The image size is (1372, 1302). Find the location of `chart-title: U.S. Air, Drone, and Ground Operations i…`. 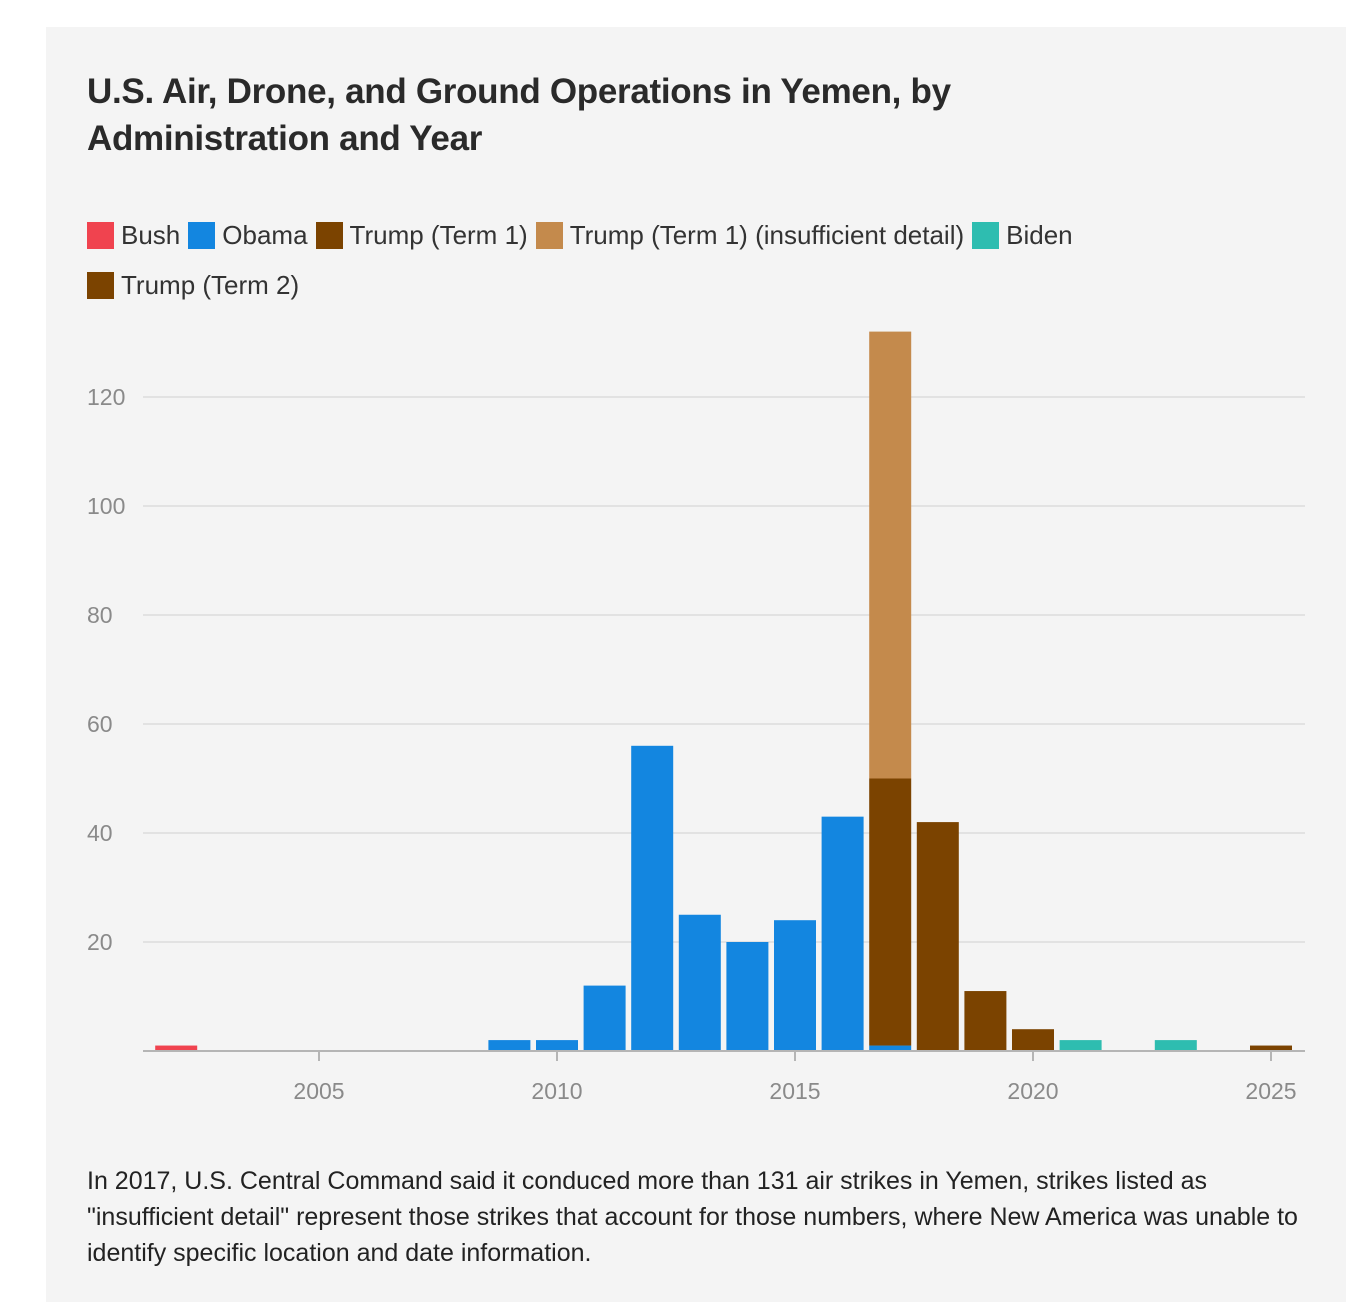

chart-title: U.S. Air, Drone, and Ground Operations i… is located at coordinates (519, 115).